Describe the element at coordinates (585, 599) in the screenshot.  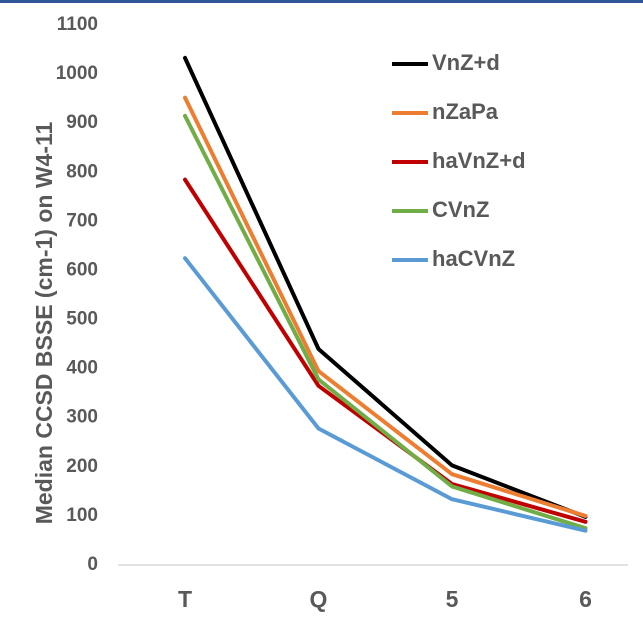
I see `x-tick-label: 6` at that location.